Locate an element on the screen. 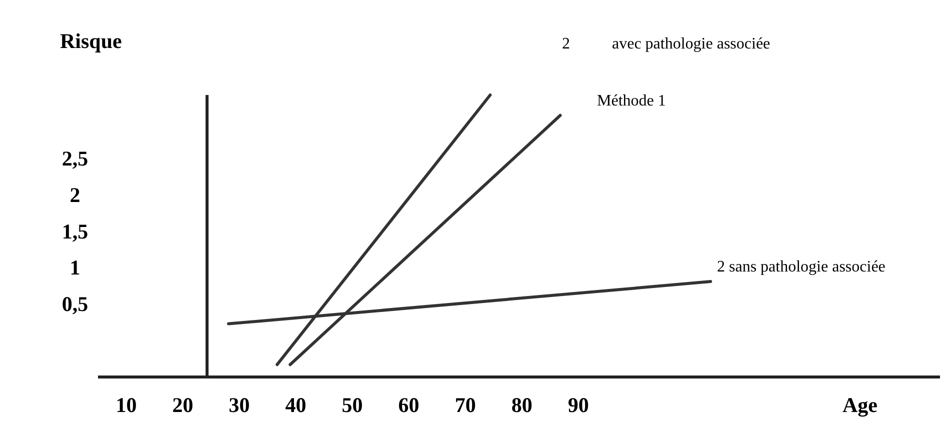  x-tick-label: 90 is located at coordinates (578, 405).